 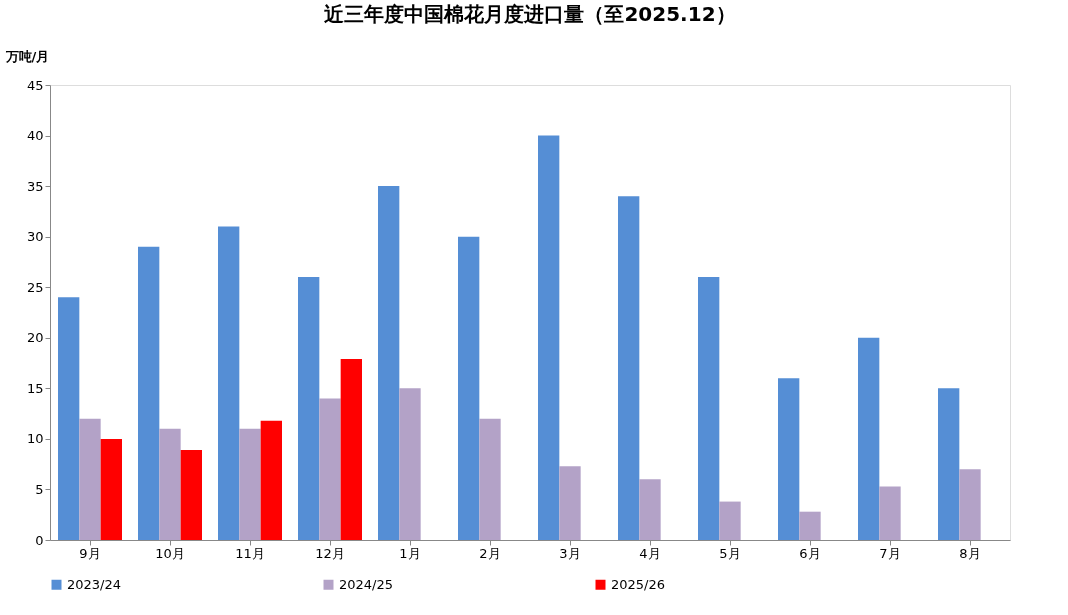 What do you see at coordinates (970, 553) in the screenshot?
I see `x-tick-label: 8月` at bounding box center [970, 553].